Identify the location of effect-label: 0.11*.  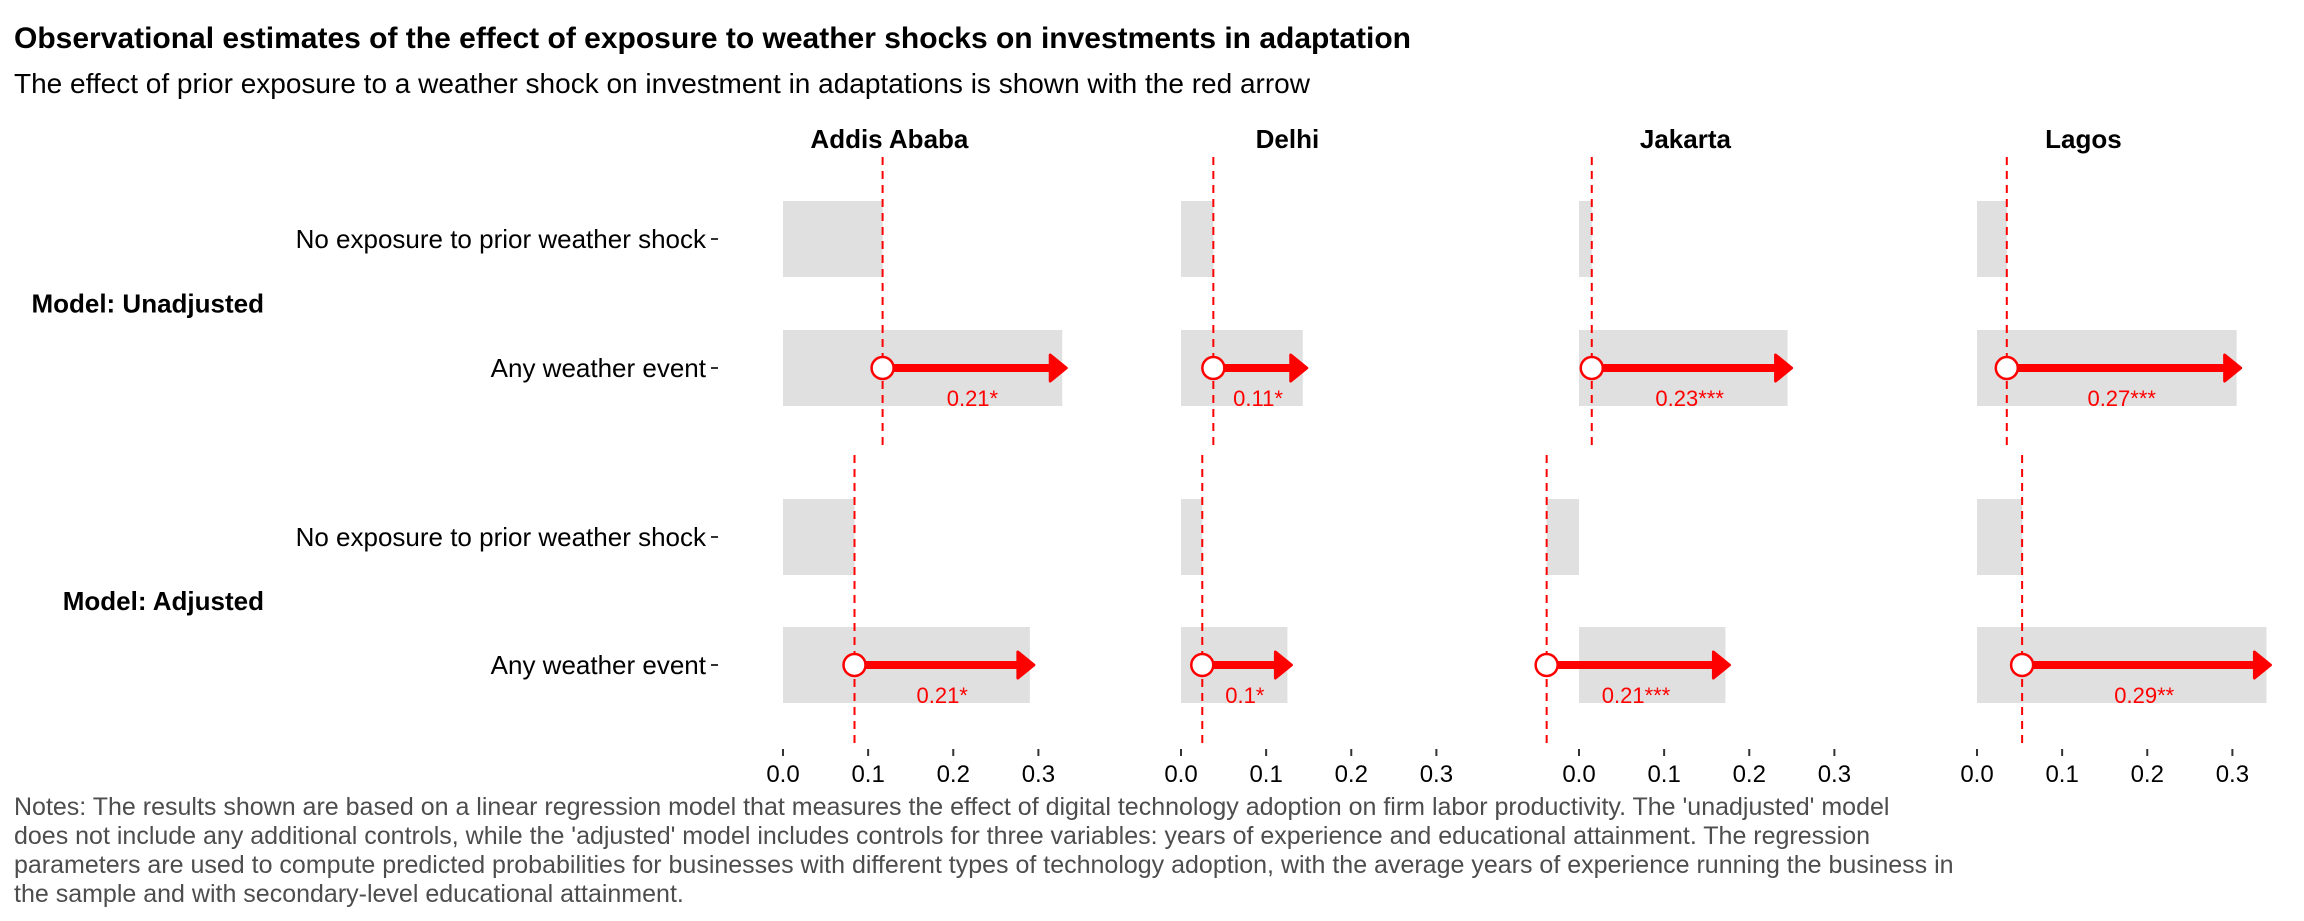
(1258, 398).